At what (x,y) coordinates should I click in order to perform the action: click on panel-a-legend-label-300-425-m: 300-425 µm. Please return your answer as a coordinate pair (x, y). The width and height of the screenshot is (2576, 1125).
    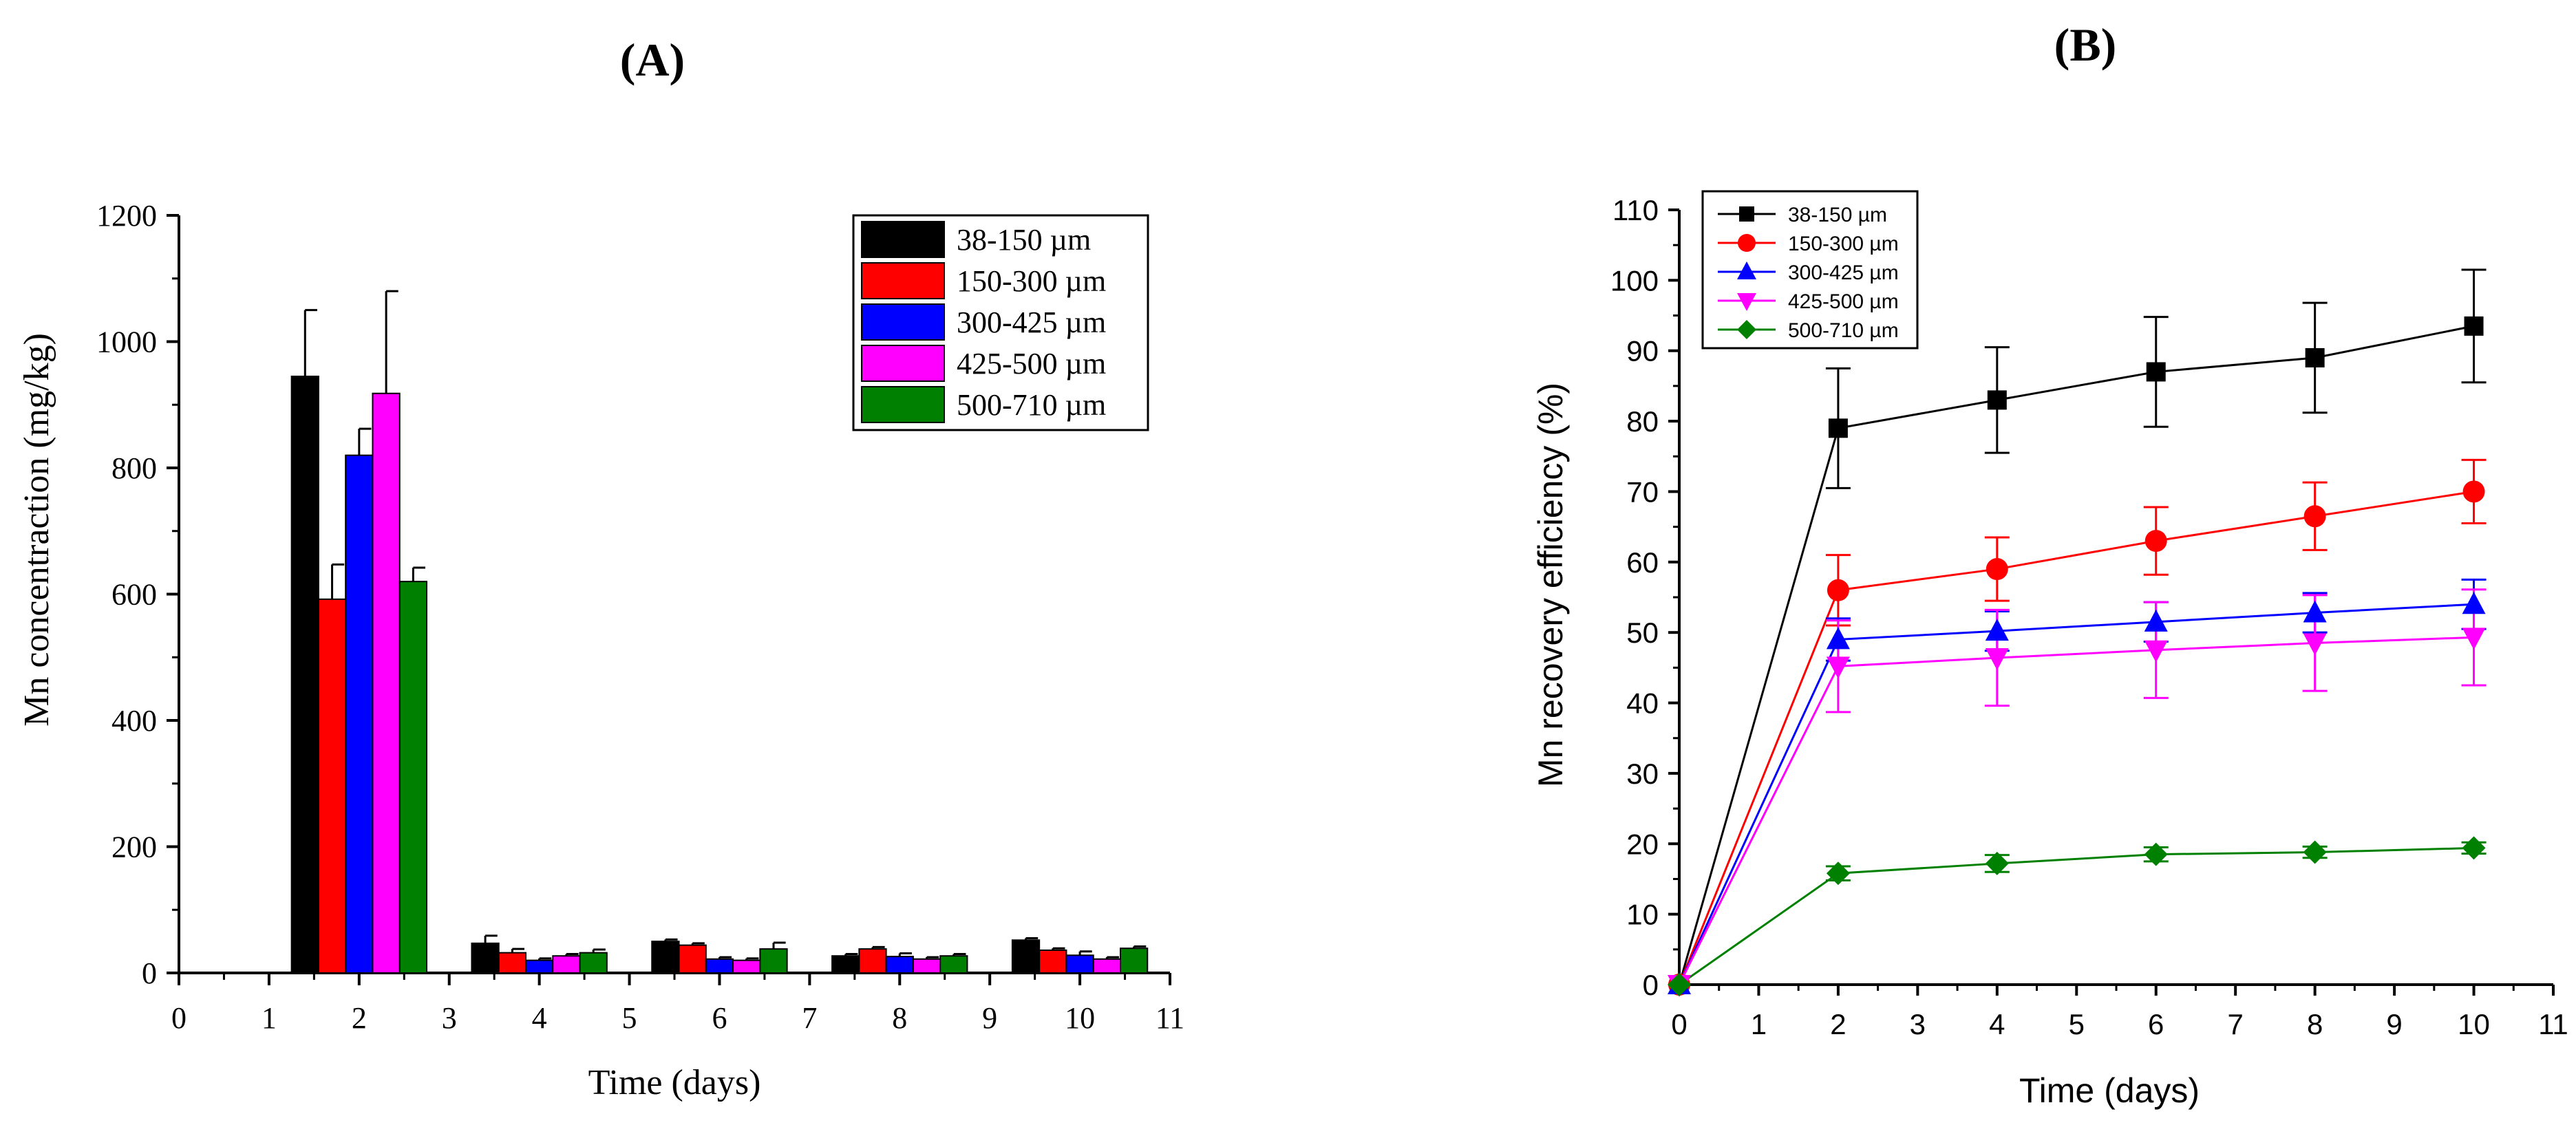
    Looking at the image, I should click on (1031, 322).